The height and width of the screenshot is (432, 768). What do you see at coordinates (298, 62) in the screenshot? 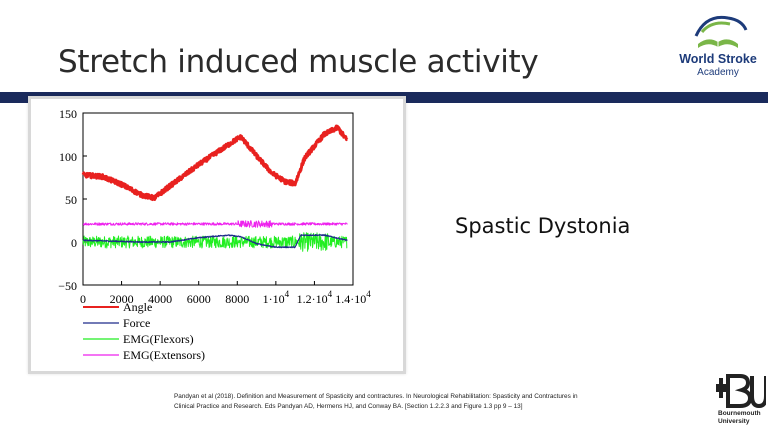
I see `slide-title: Stretch induced muscle activity` at bounding box center [298, 62].